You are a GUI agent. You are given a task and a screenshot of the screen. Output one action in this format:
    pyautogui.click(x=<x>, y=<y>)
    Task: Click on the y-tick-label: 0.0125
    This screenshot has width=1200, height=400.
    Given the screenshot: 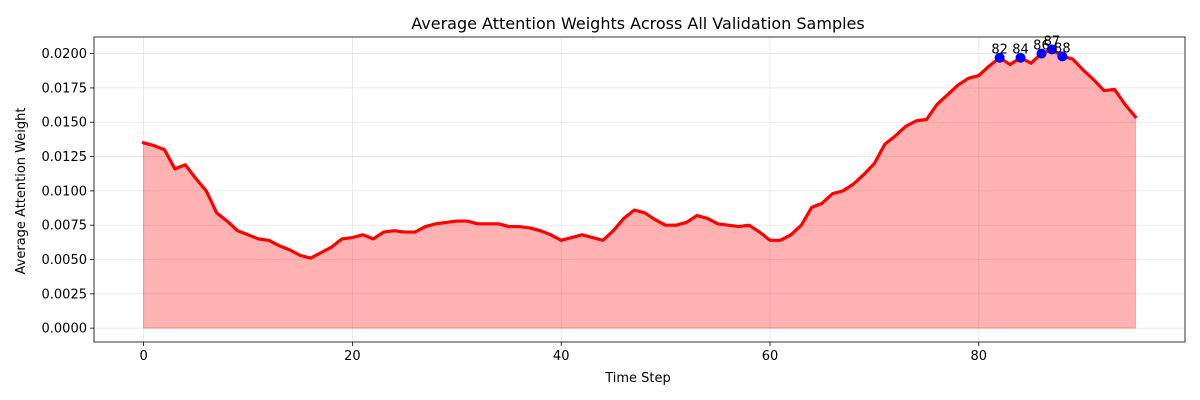 What is the action you would take?
    pyautogui.click(x=65, y=157)
    